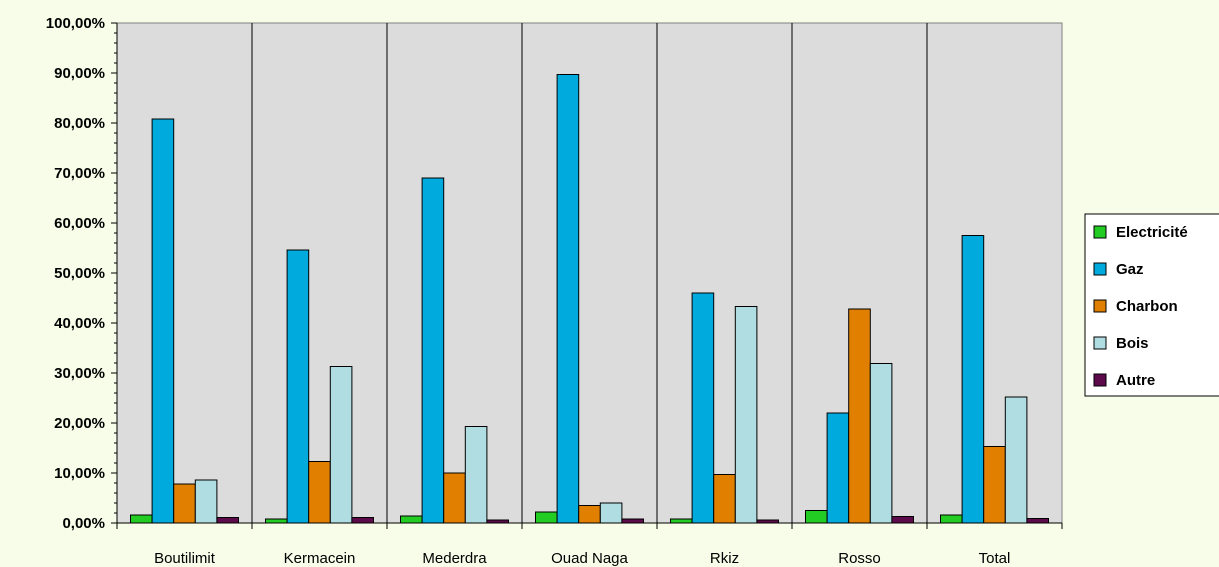 Image resolution: width=1219 pixels, height=567 pixels. I want to click on bar-gaz-mederdra, so click(433, 350).